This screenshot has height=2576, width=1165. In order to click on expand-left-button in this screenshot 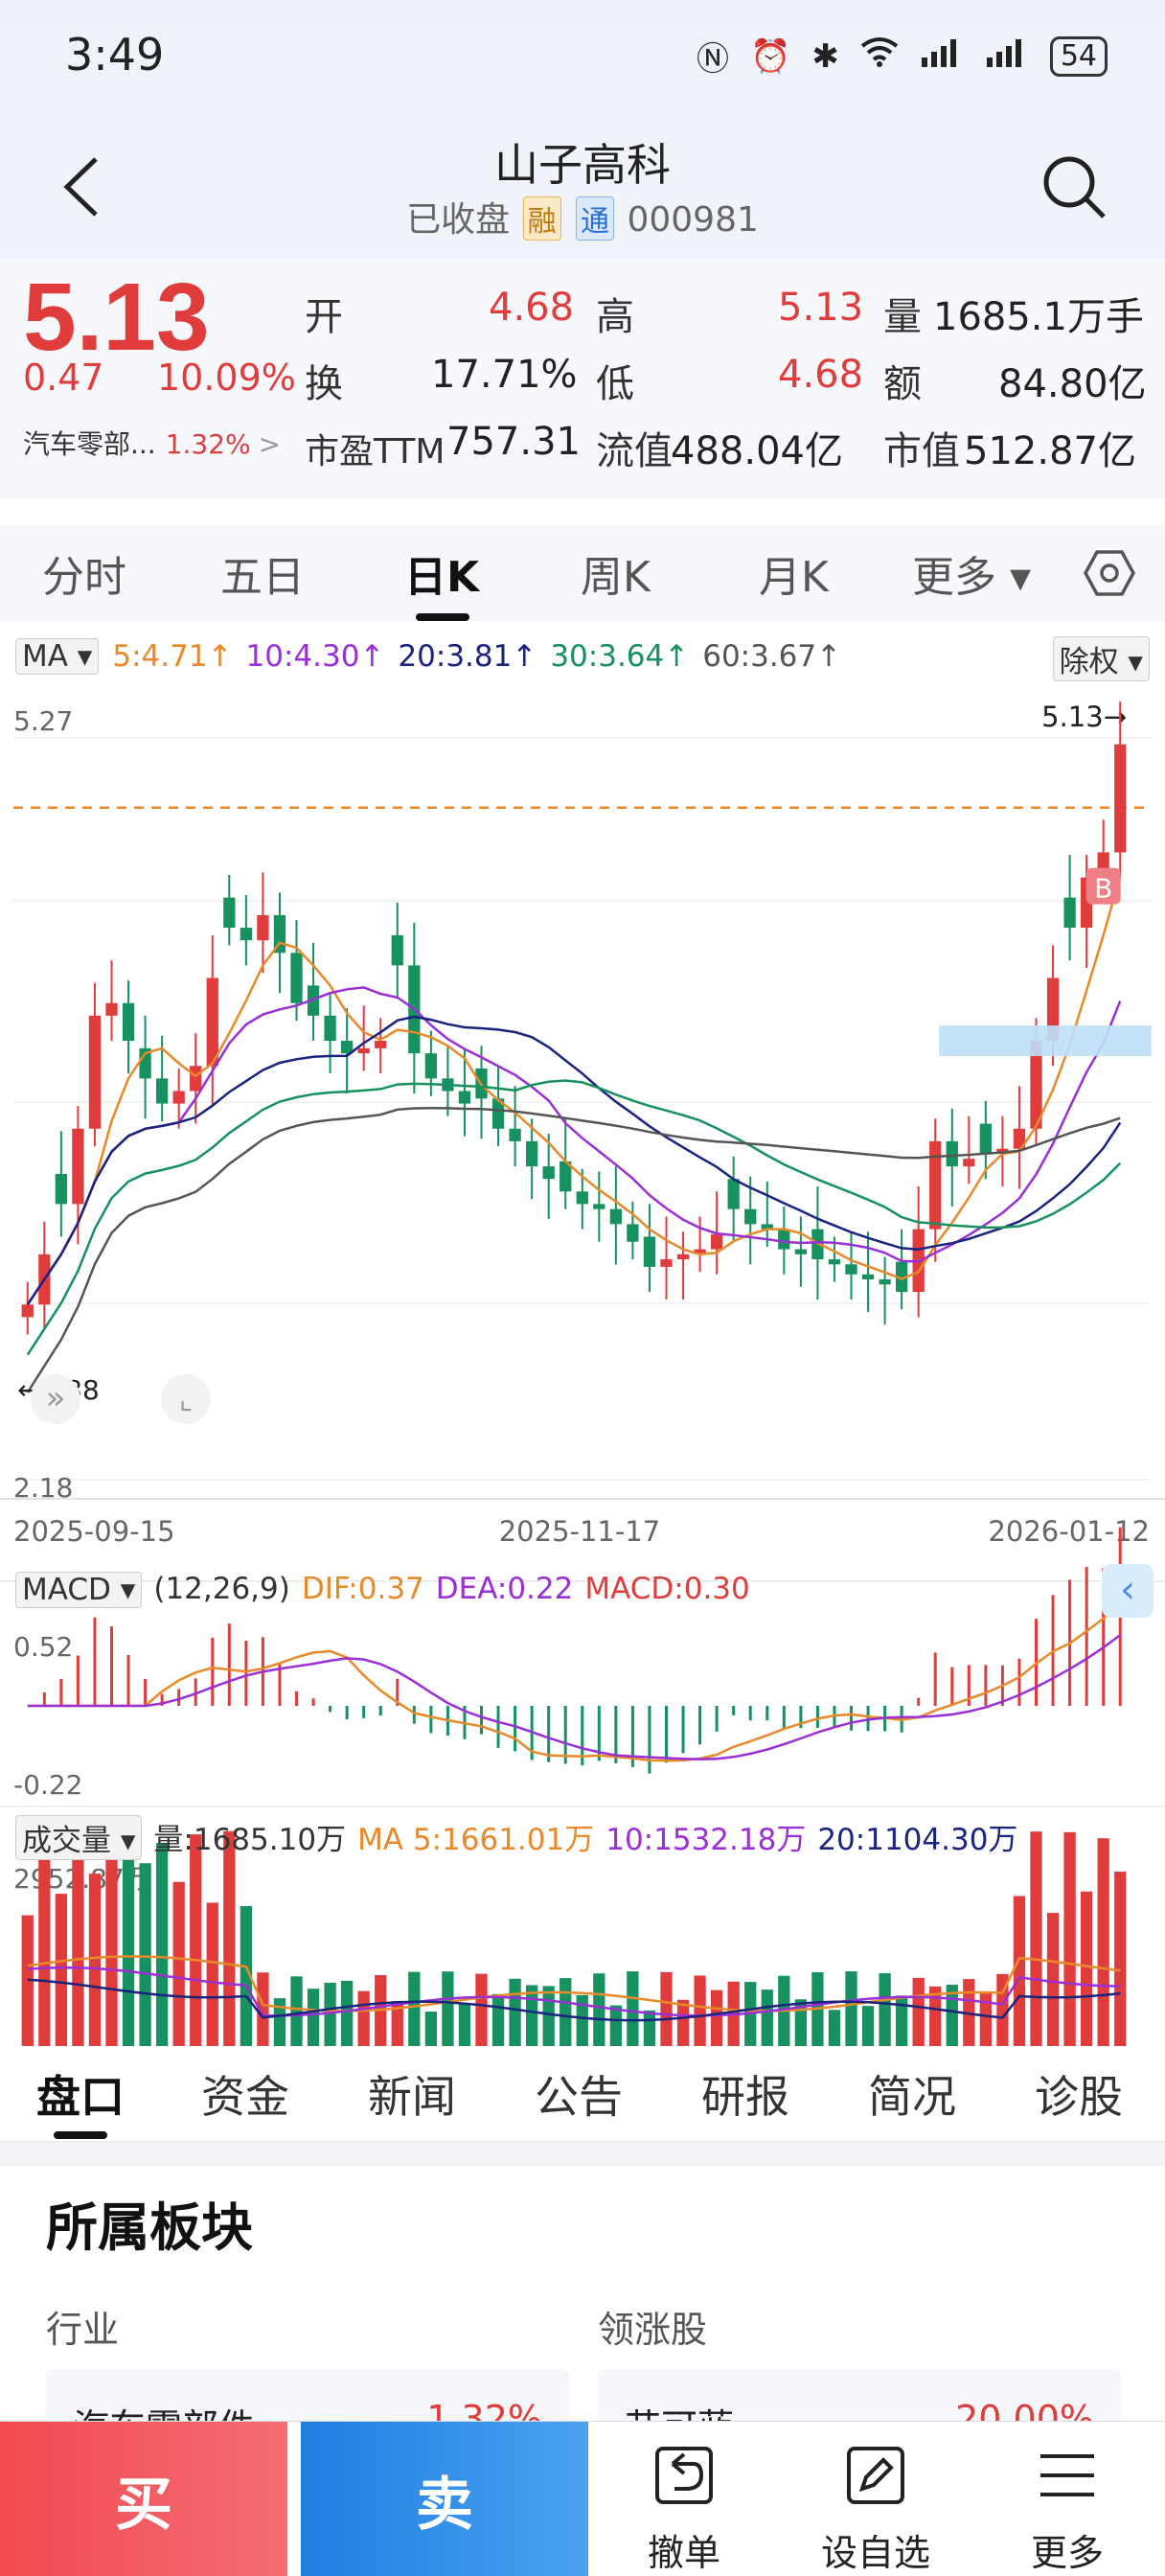, I will do `click(56, 1399)`.